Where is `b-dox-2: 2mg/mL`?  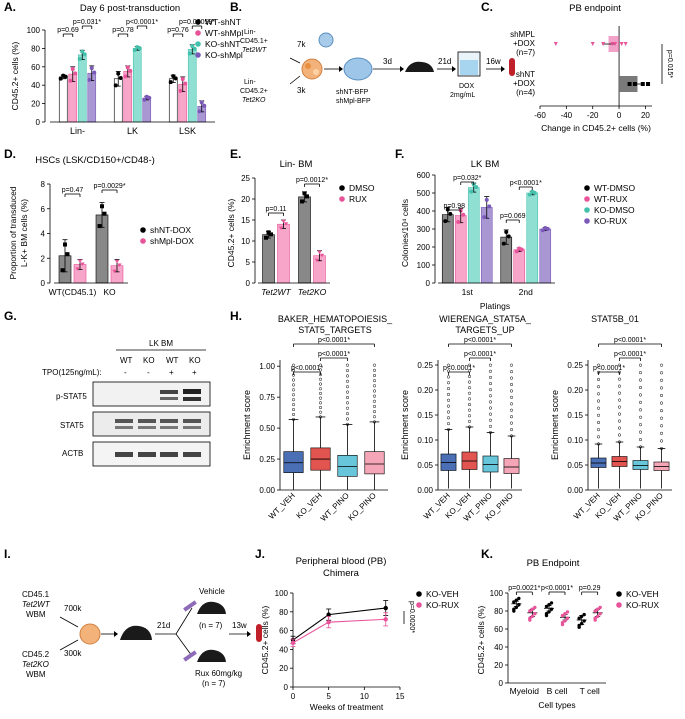
b-dox-2: 2mg/mL is located at coordinates (462, 95).